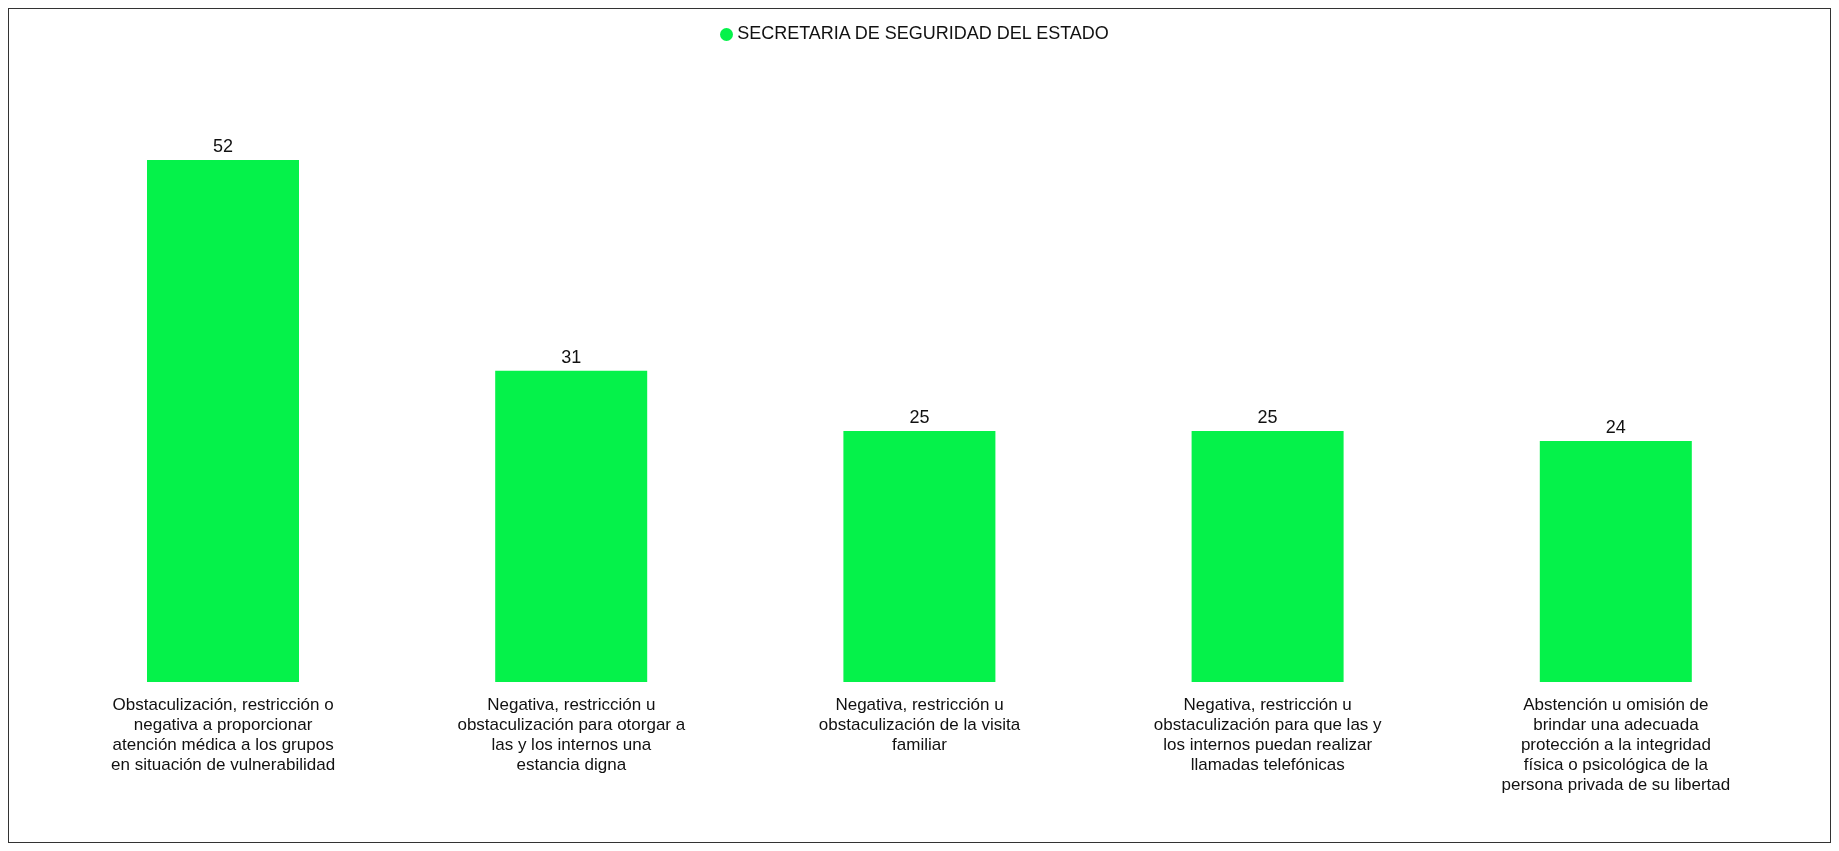  Describe the element at coordinates (1615, 427) in the screenshot. I see `data-label: 24` at that location.